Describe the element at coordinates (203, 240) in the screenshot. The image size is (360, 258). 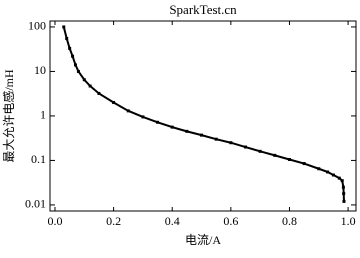
I see `x-axis-label: 电流/A` at that location.